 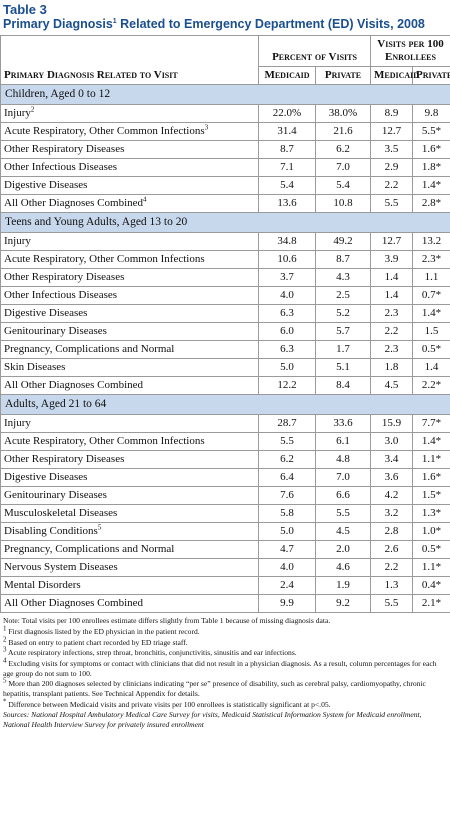 I want to click on footnote-mark: 1, so click(x=5, y=628).